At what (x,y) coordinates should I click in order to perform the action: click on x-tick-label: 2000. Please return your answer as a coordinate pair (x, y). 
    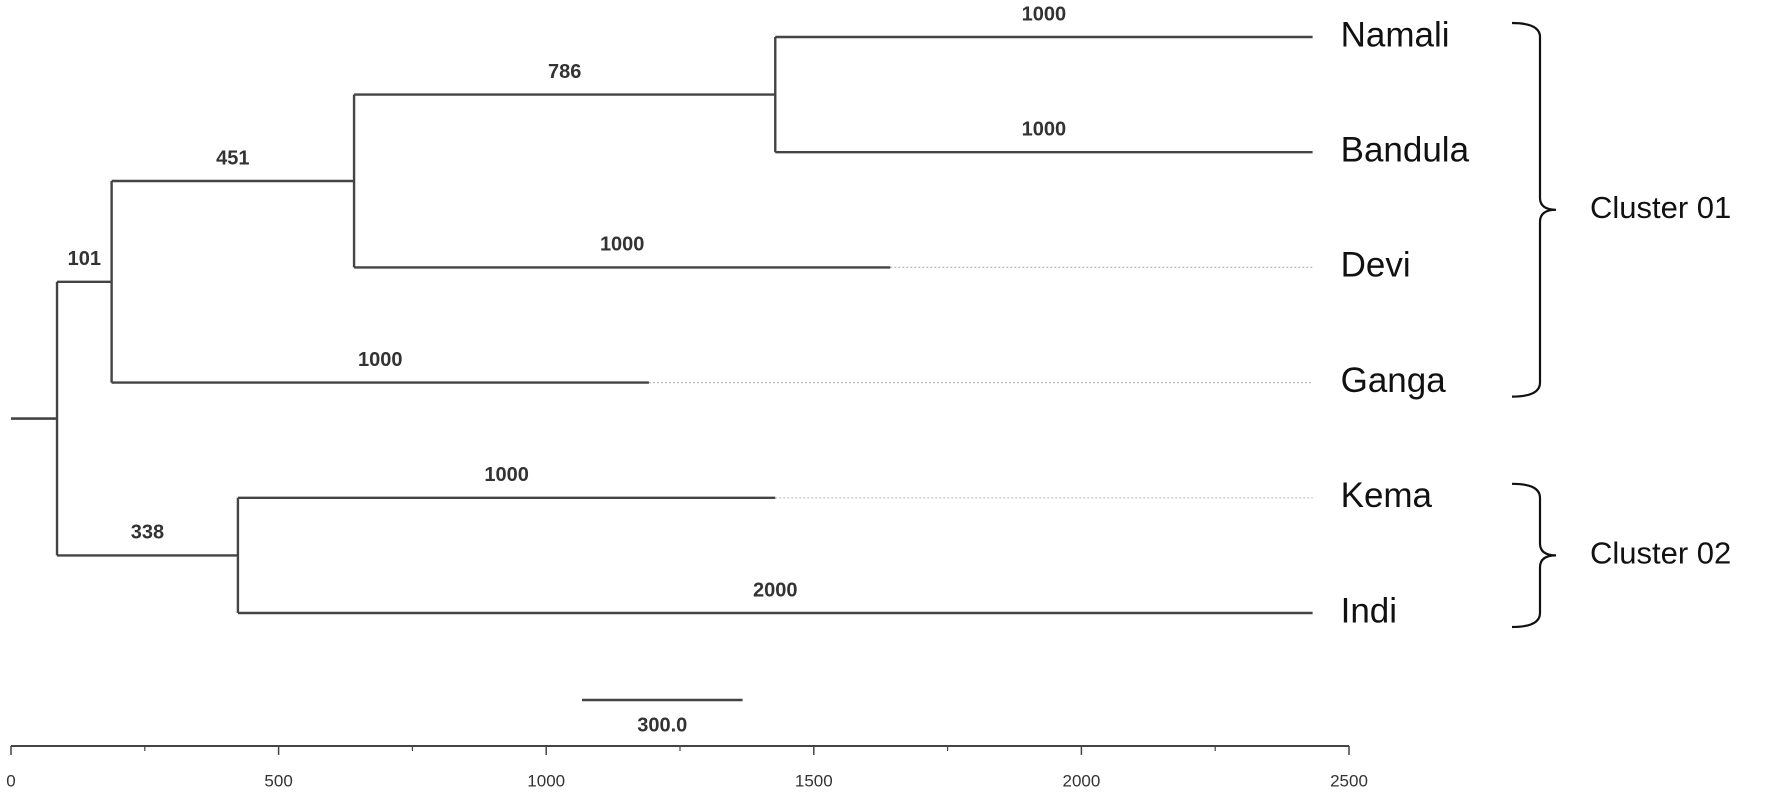
    Looking at the image, I should click on (1081, 780).